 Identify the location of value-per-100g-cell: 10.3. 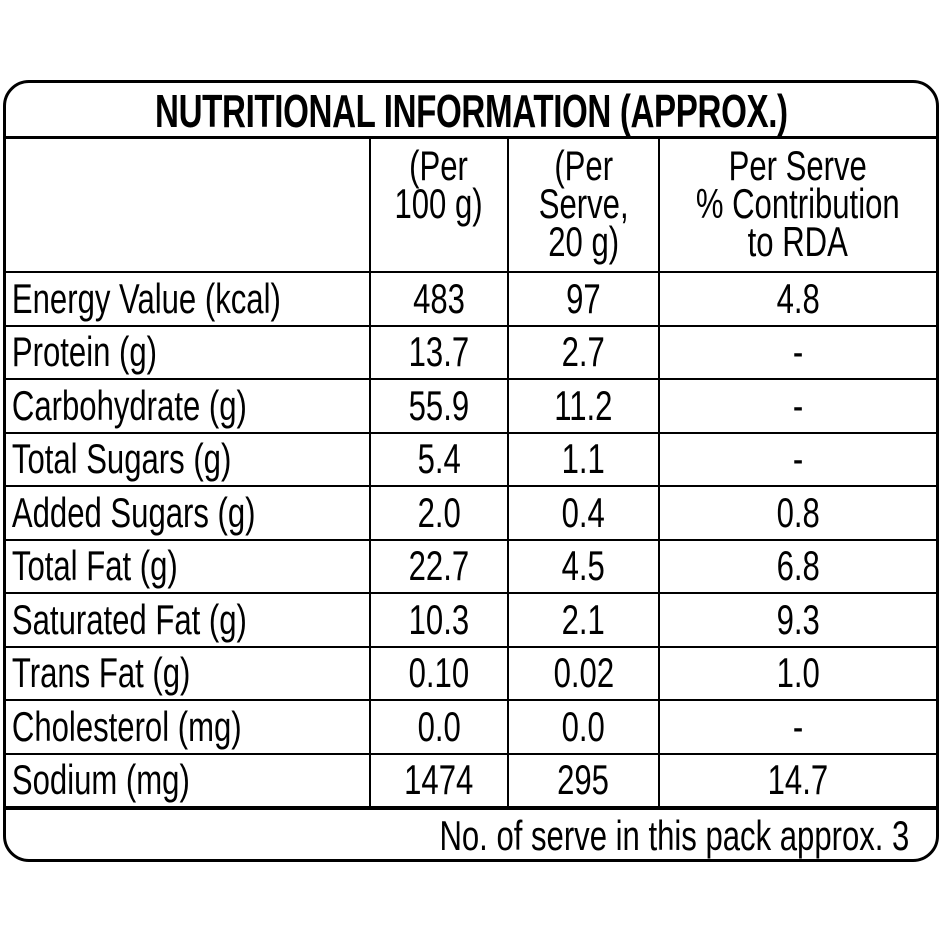
(439, 620).